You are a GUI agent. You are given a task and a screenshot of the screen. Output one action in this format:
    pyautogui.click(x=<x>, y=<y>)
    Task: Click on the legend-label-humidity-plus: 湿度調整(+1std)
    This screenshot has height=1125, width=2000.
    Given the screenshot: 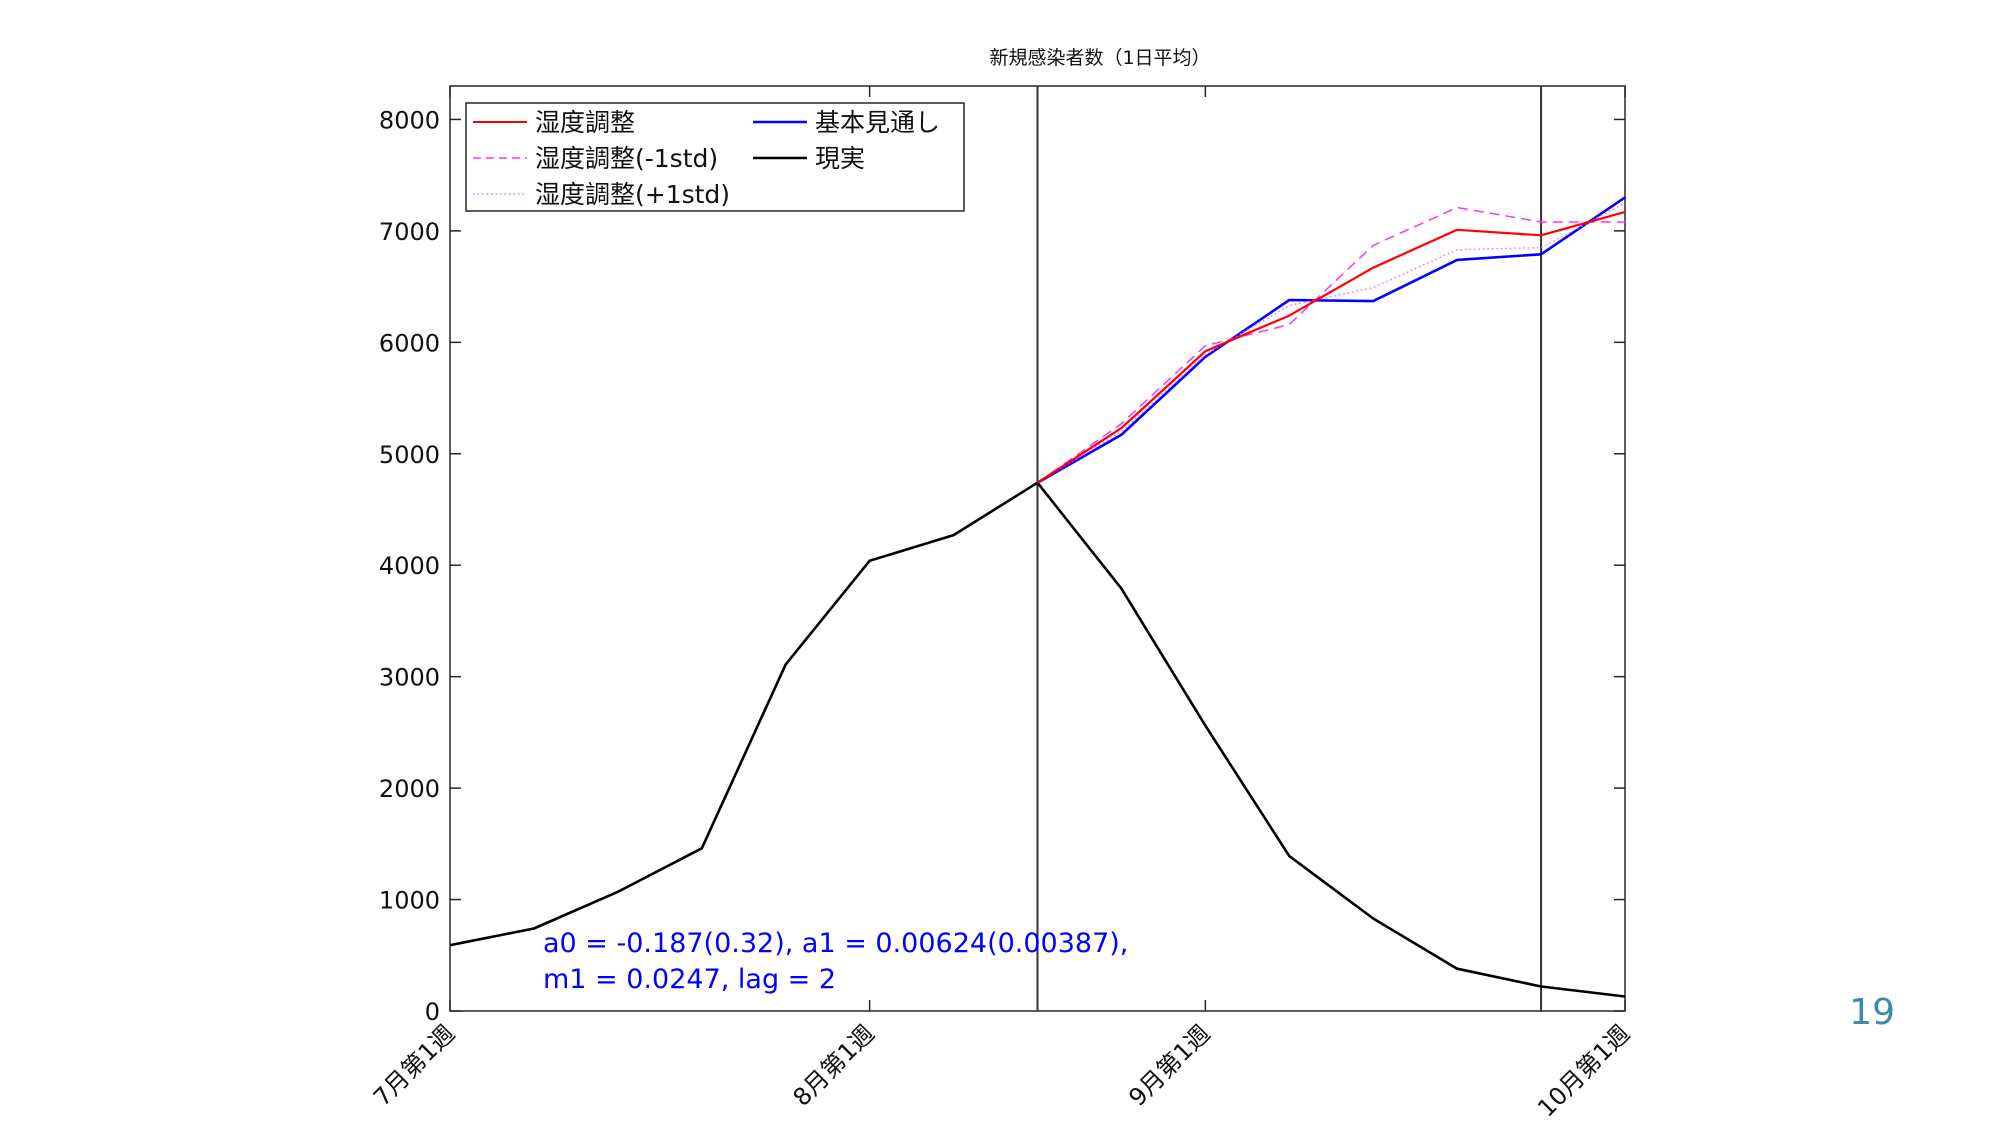 What is the action you would take?
    pyautogui.click(x=632, y=194)
    